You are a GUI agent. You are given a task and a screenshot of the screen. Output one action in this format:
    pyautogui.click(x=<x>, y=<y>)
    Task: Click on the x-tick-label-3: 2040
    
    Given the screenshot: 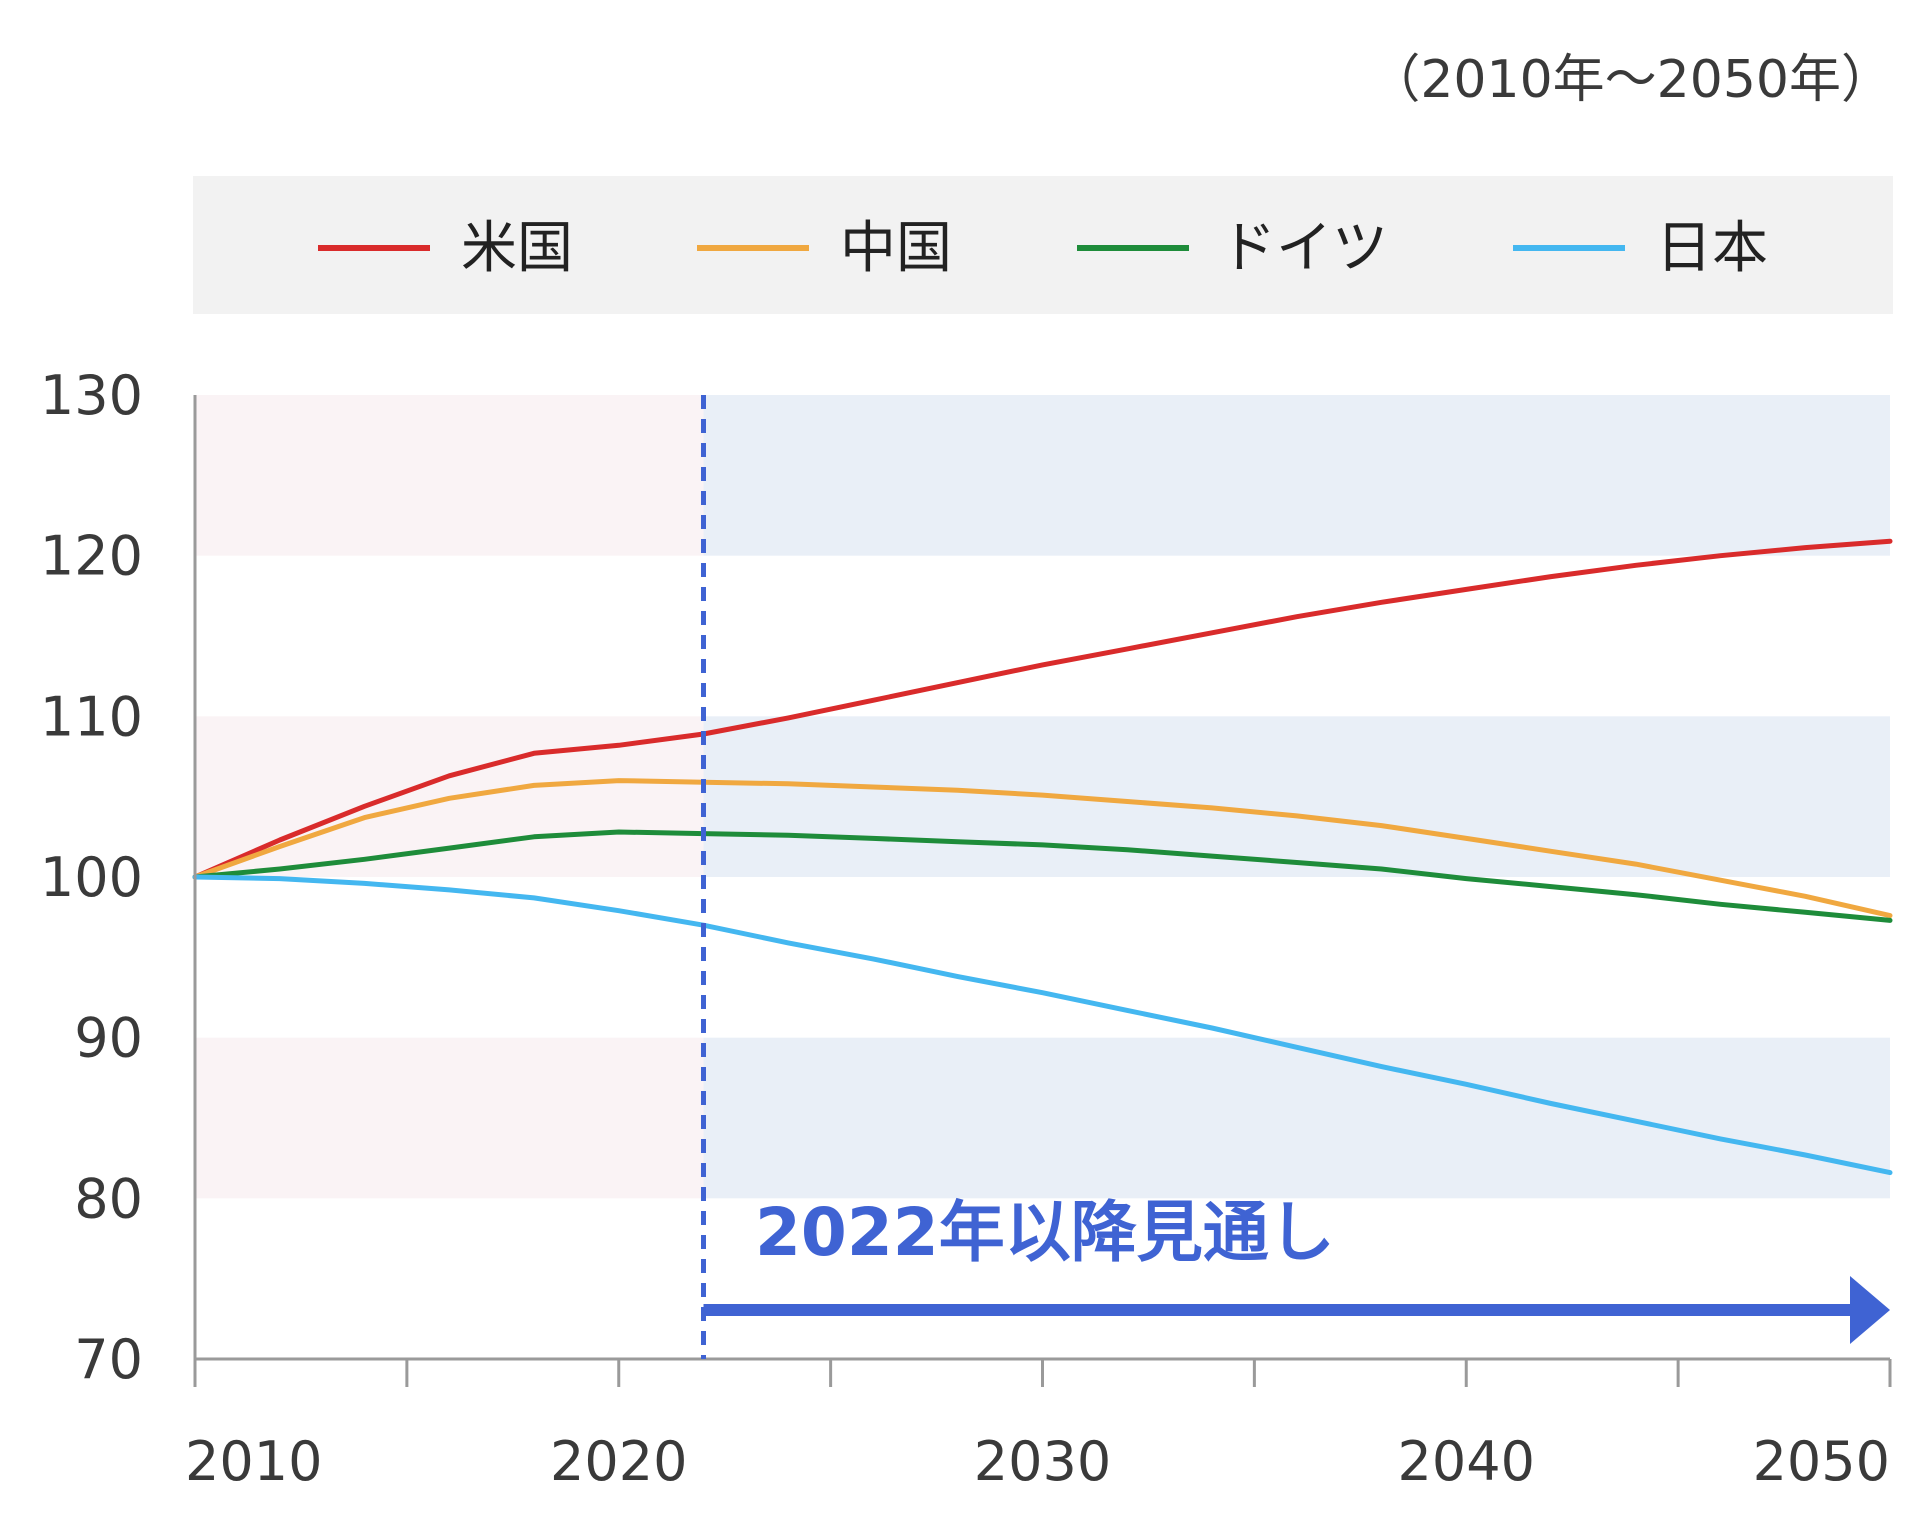 What is the action you would take?
    pyautogui.click(x=1466, y=1461)
    